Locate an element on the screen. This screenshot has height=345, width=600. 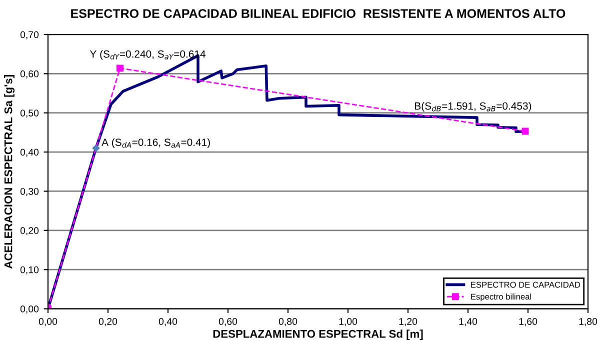
y-tick-label: 0,00 is located at coordinates (29, 310).